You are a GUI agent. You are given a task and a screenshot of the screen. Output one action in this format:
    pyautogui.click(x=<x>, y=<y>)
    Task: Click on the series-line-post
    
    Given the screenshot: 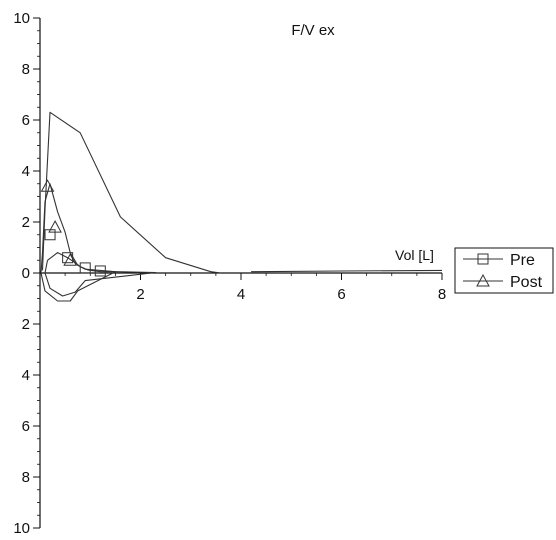 What is the action you would take?
    pyautogui.click(x=78, y=242)
    